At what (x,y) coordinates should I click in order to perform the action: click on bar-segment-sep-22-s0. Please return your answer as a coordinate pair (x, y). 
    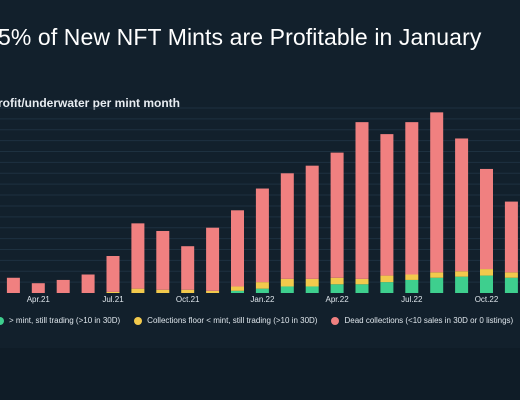
    Looking at the image, I should click on (462, 284).